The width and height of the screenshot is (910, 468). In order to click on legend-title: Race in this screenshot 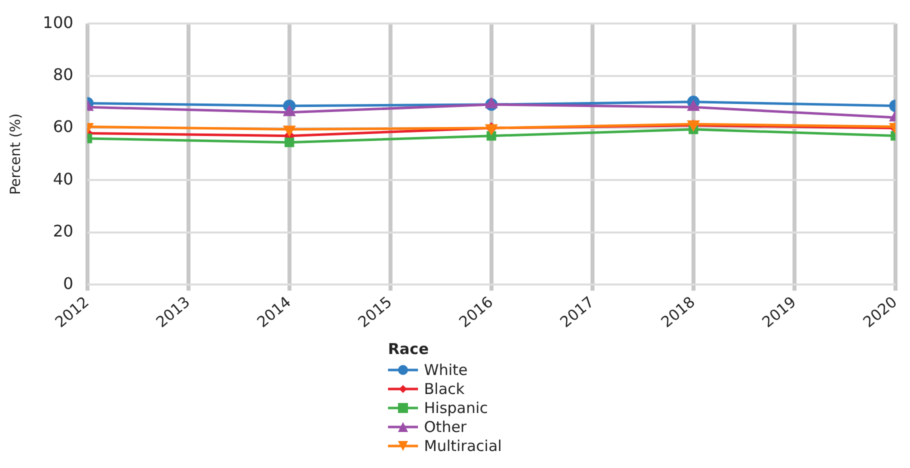, I will do `click(409, 349)`.